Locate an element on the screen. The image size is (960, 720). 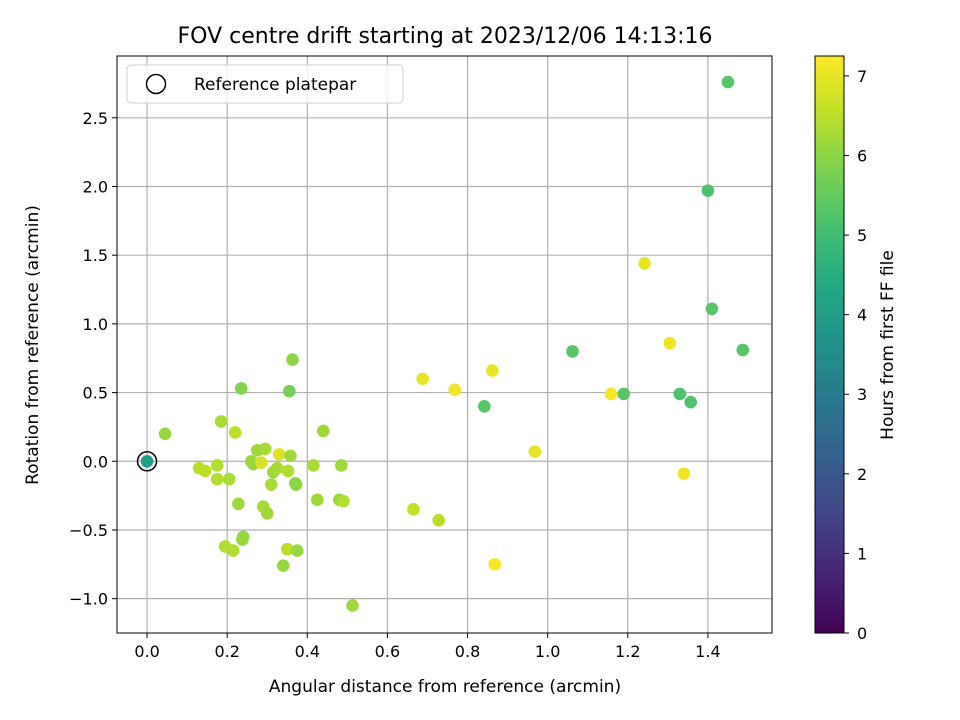
x-tick-label: 1.4 is located at coordinates (707, 651).